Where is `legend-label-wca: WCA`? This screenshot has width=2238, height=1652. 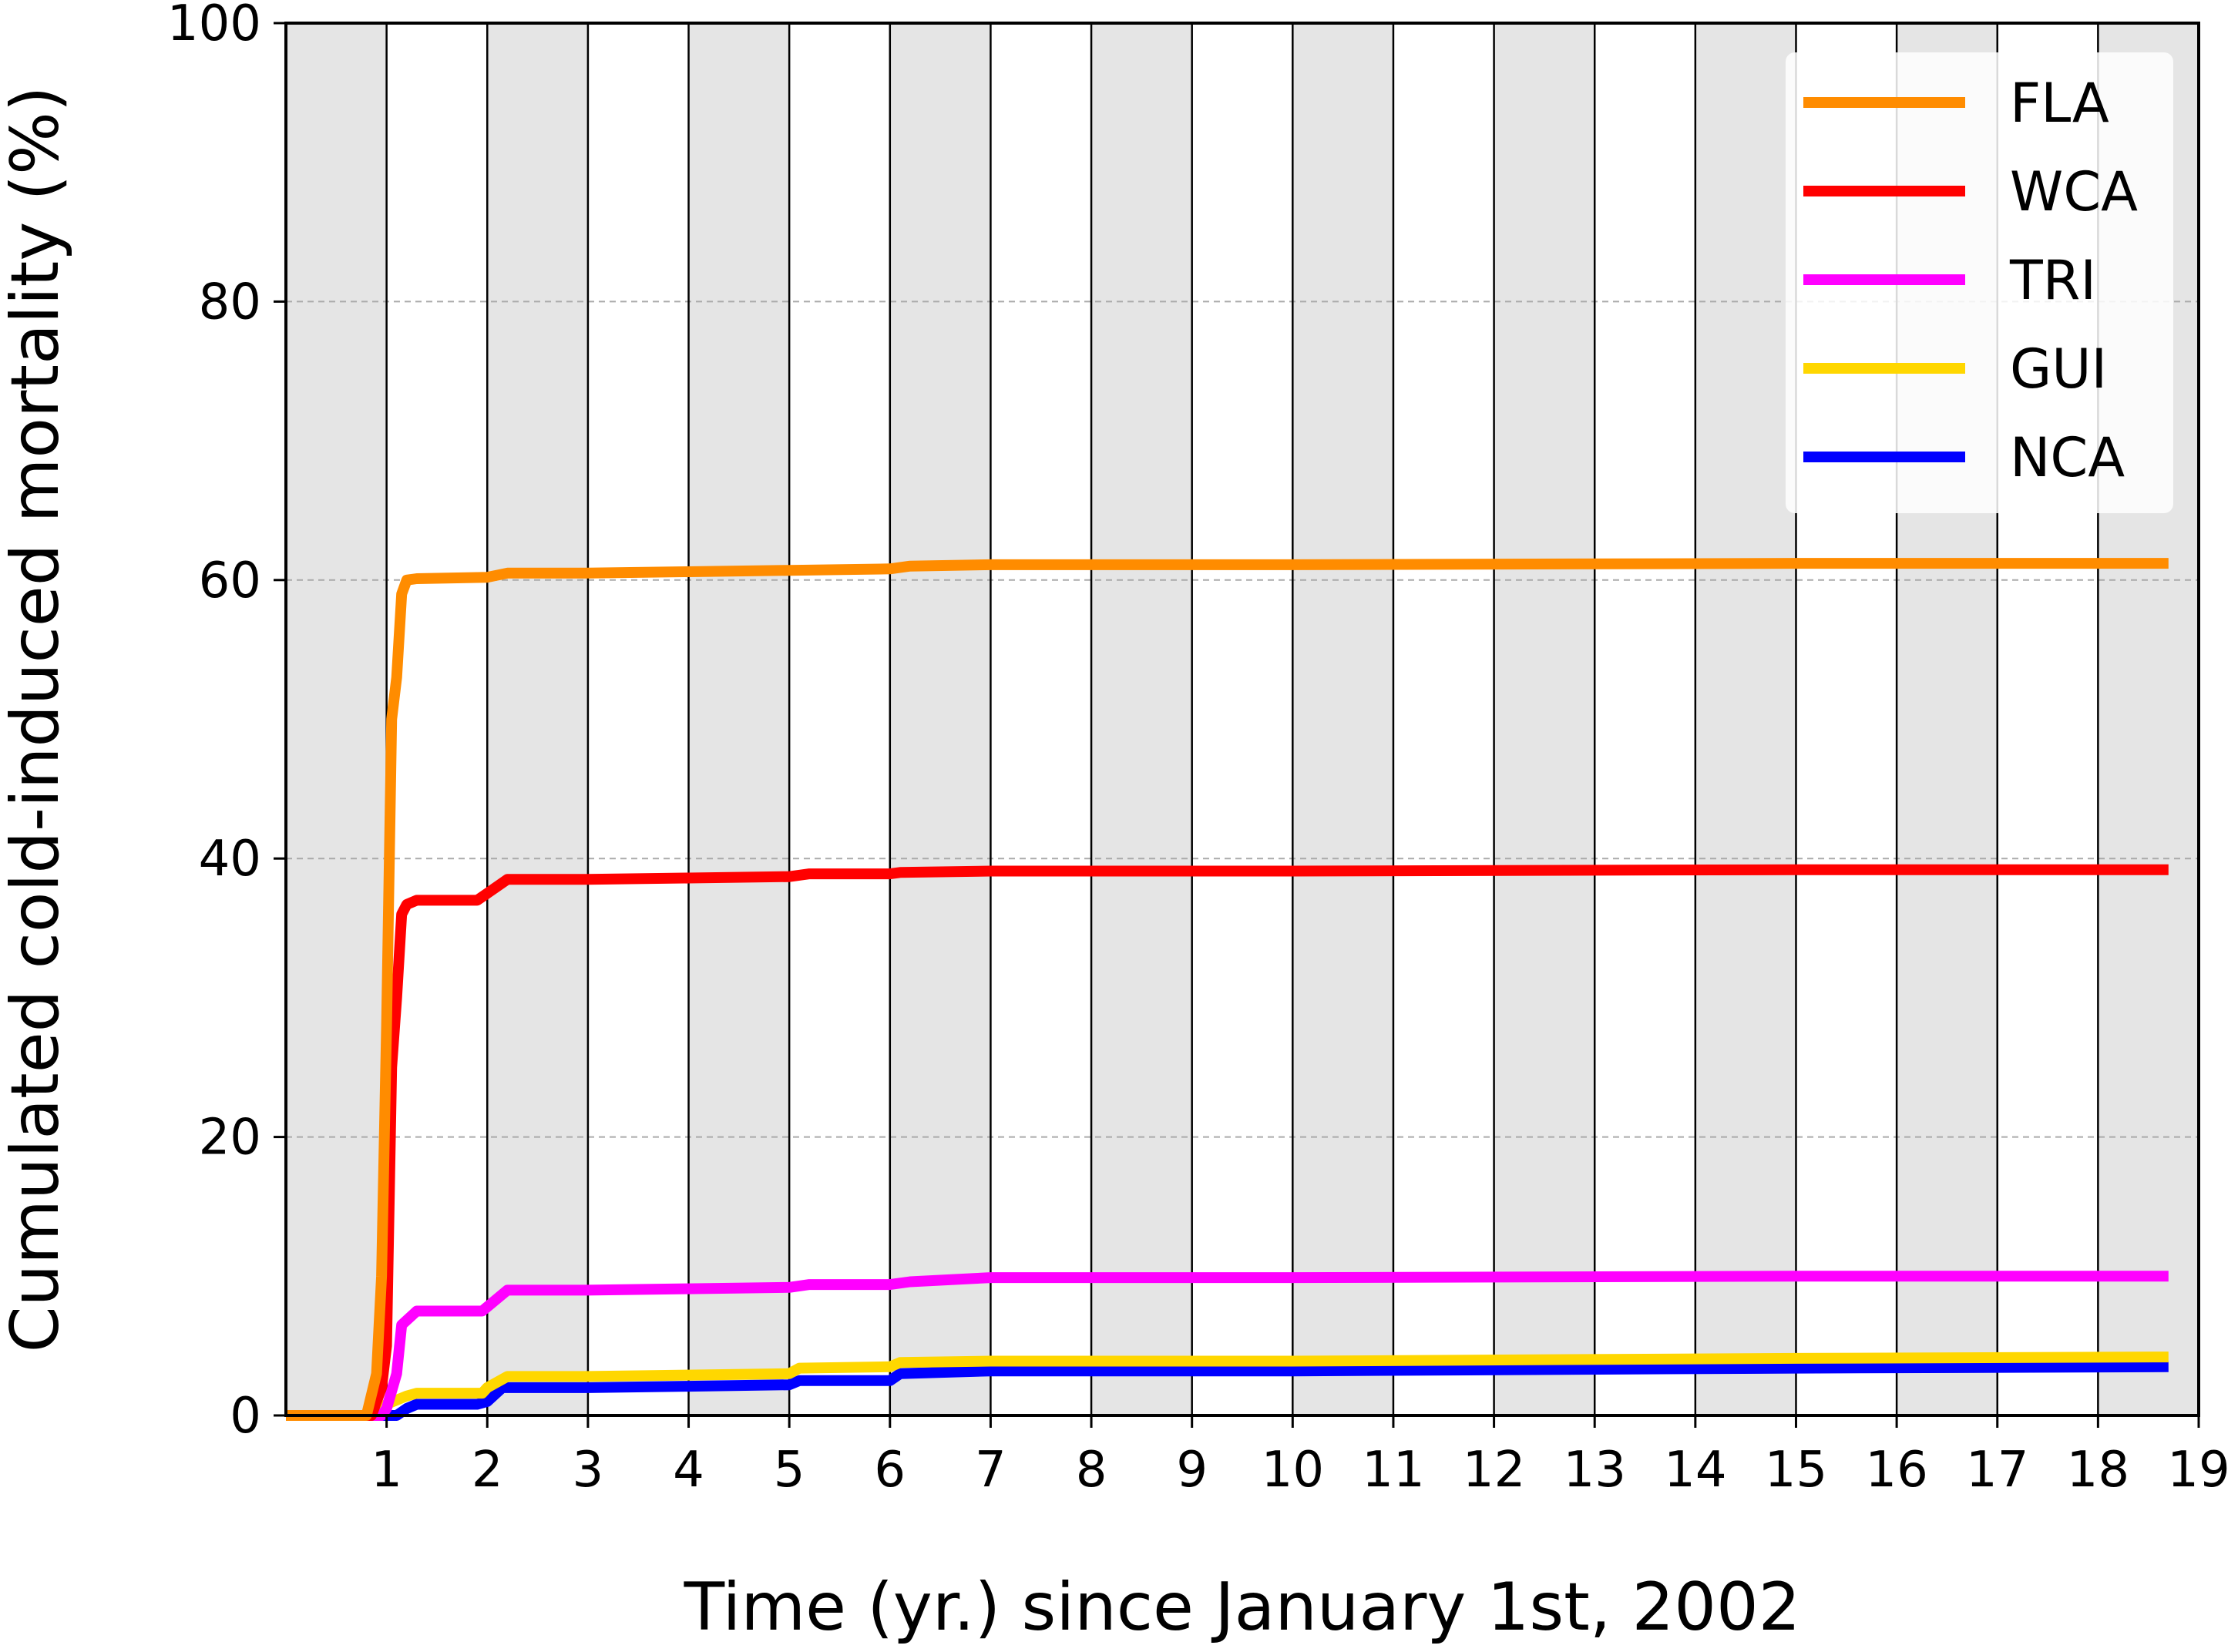
legend-label-wca: WCA is located at coordinates (2074, 191).